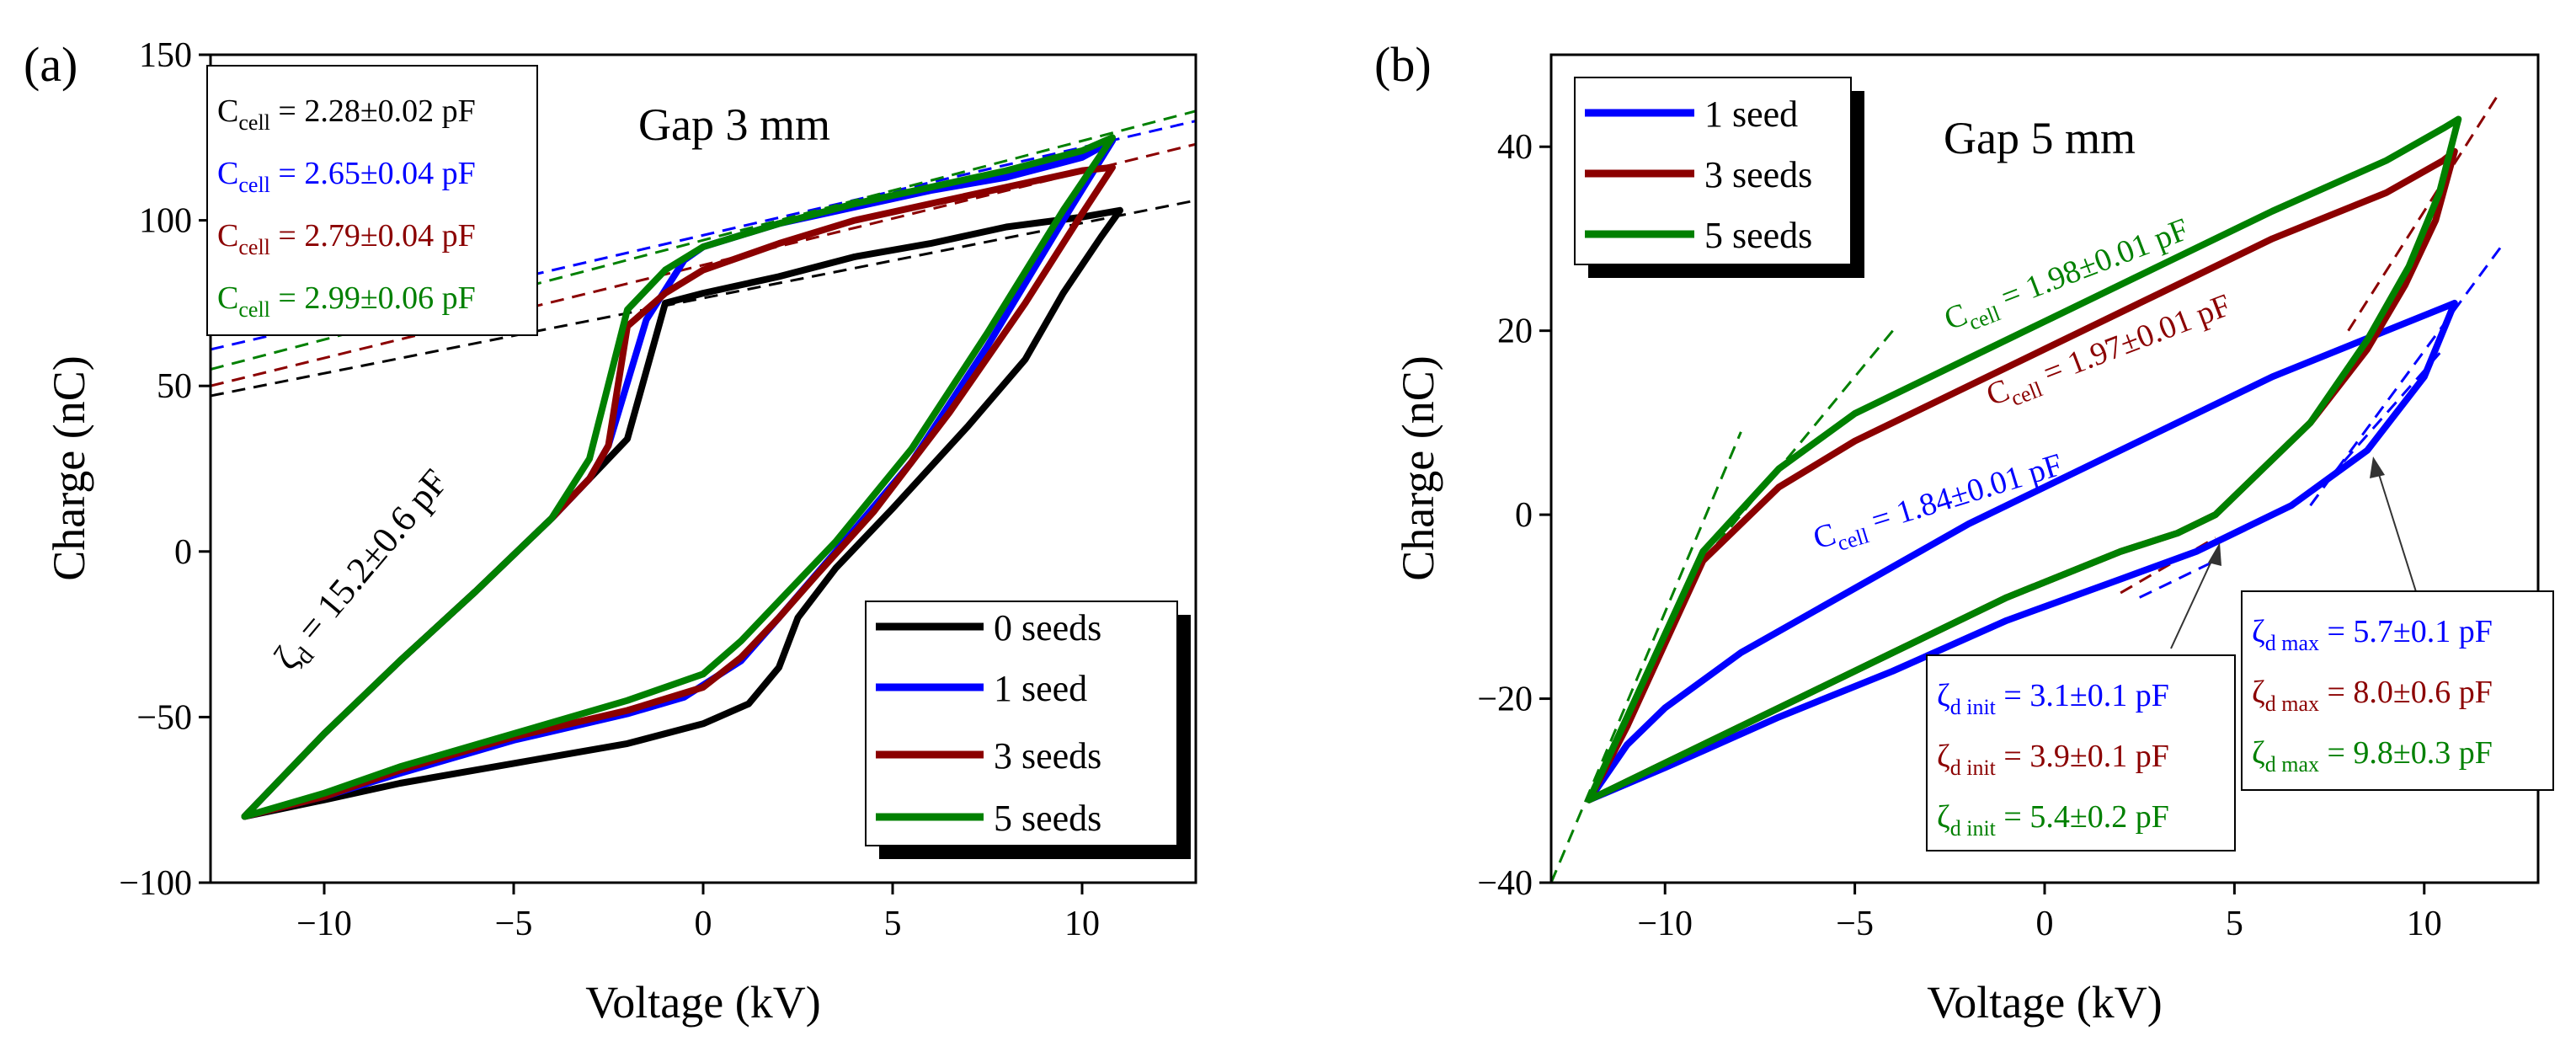 This screenshot has width=2576, height=1057. I want to click on panel-b-x-tick-label-3: 5, so click(2234, 924).